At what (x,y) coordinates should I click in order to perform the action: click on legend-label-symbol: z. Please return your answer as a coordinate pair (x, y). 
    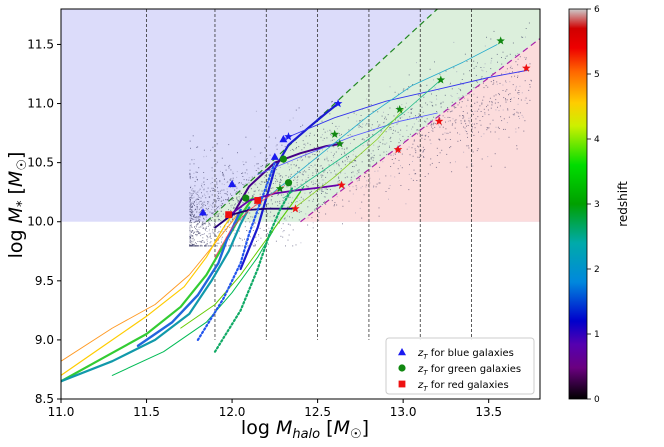
    Looking at the image, I should click on (420, 385).